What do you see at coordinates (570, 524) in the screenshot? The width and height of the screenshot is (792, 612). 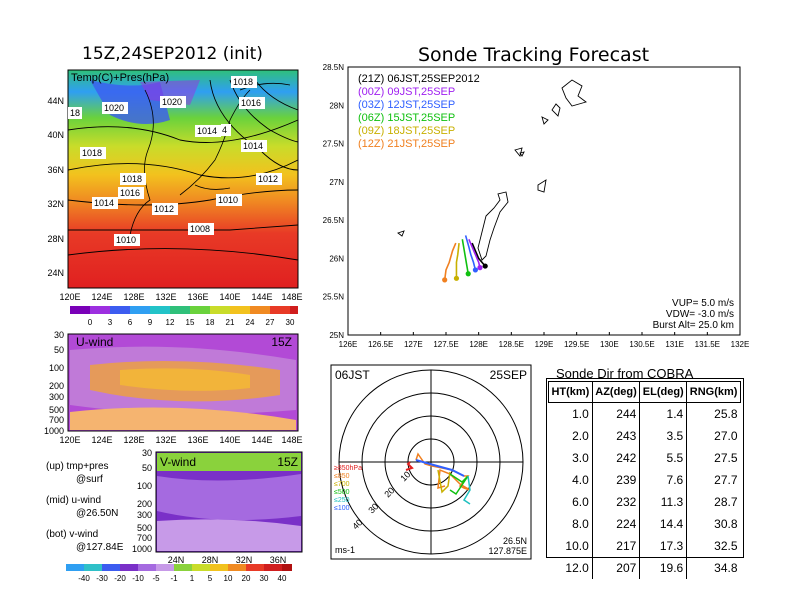 I see `table-cell: 8.0` at bounding box center [570, 524].